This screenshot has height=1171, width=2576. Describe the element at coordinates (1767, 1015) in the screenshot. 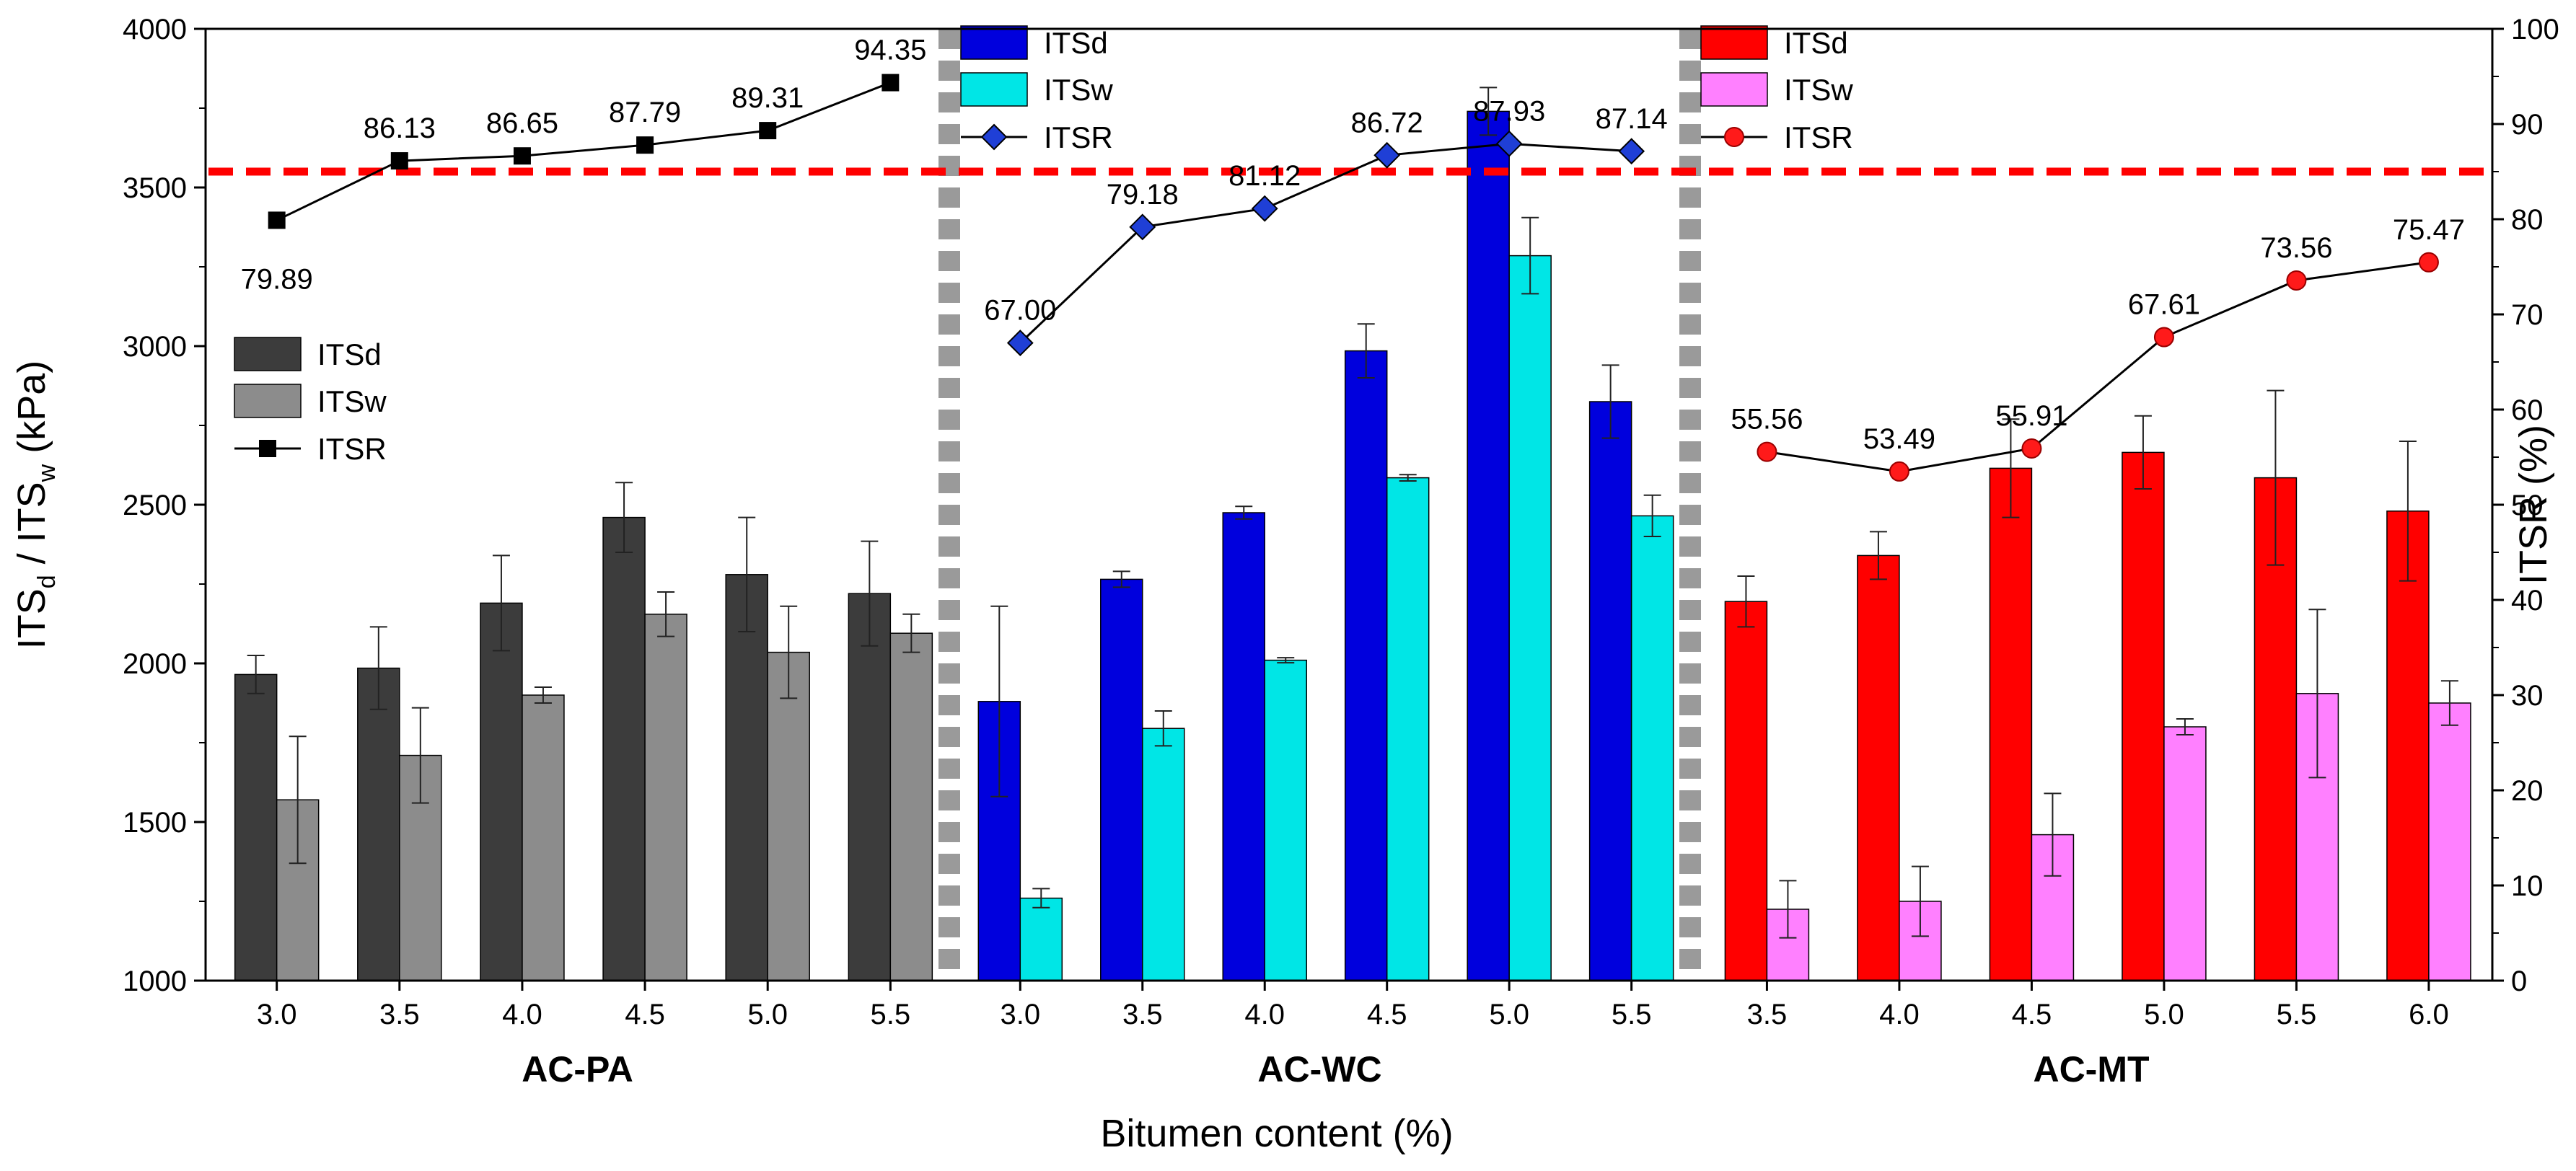

I see `ac-mt-x-tick-label-0: 3.5` at that location.